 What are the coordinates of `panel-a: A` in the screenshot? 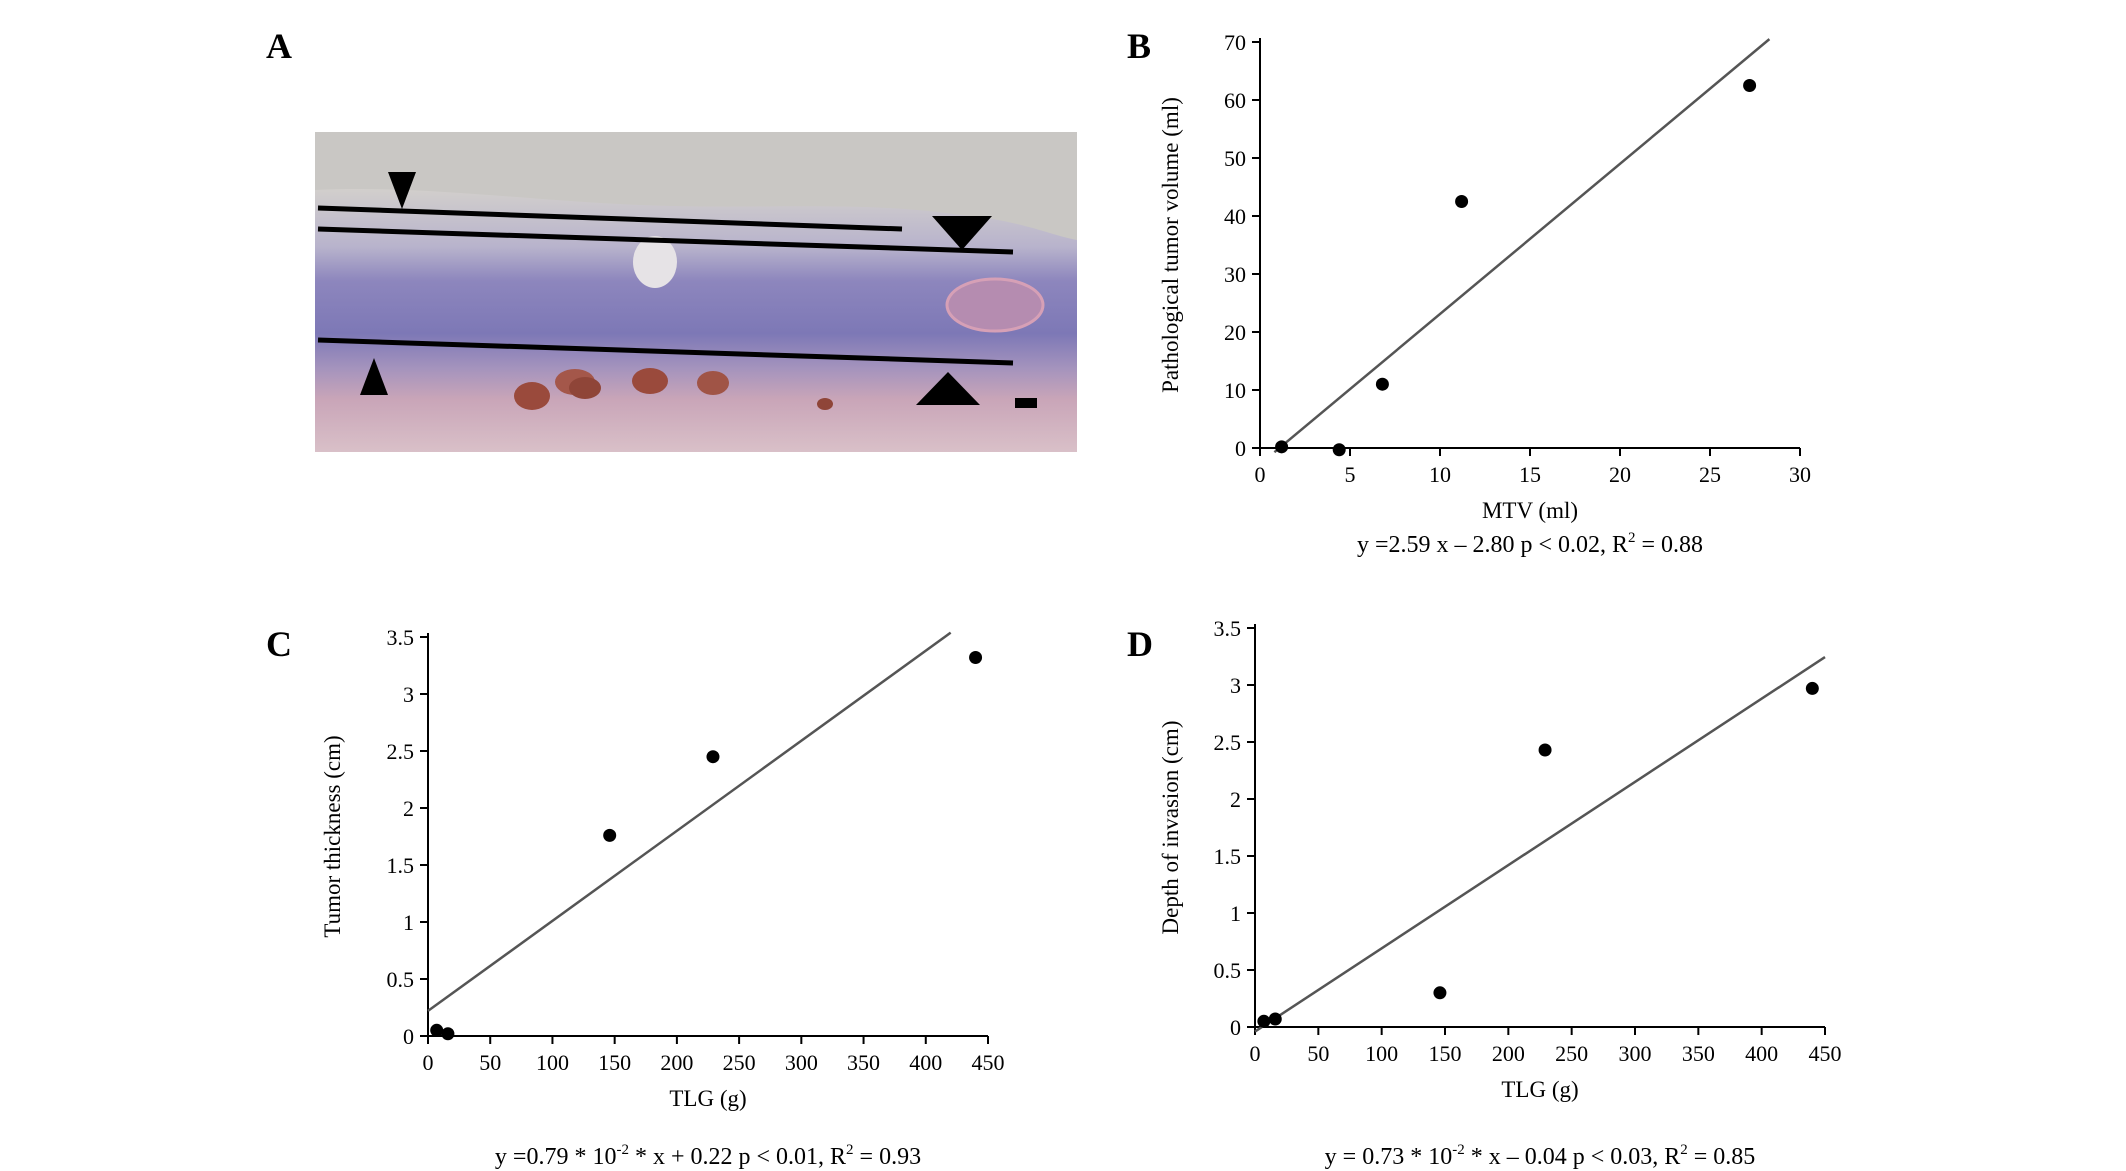 It's located at (671, 239).